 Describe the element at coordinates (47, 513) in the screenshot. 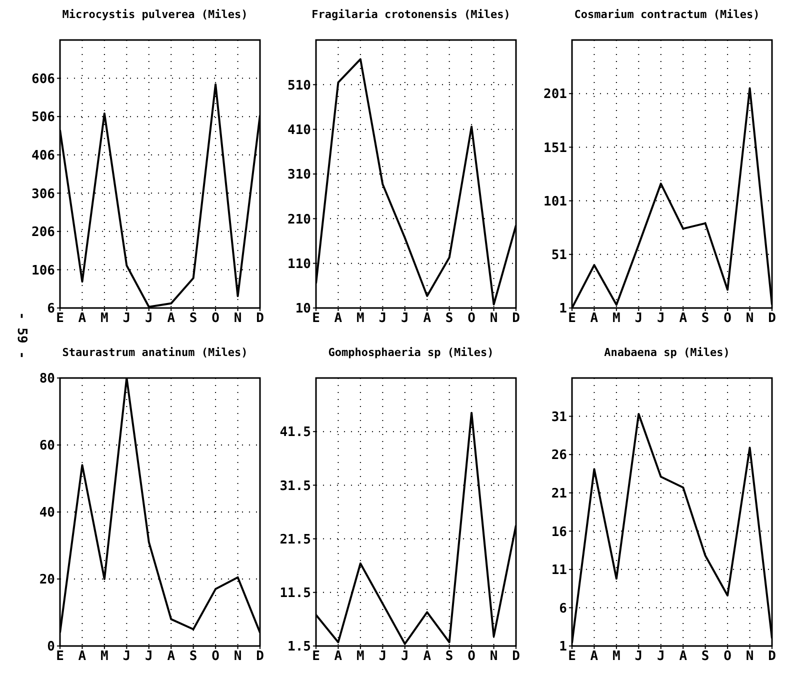

I see `y-tick-label: 40` at that location.